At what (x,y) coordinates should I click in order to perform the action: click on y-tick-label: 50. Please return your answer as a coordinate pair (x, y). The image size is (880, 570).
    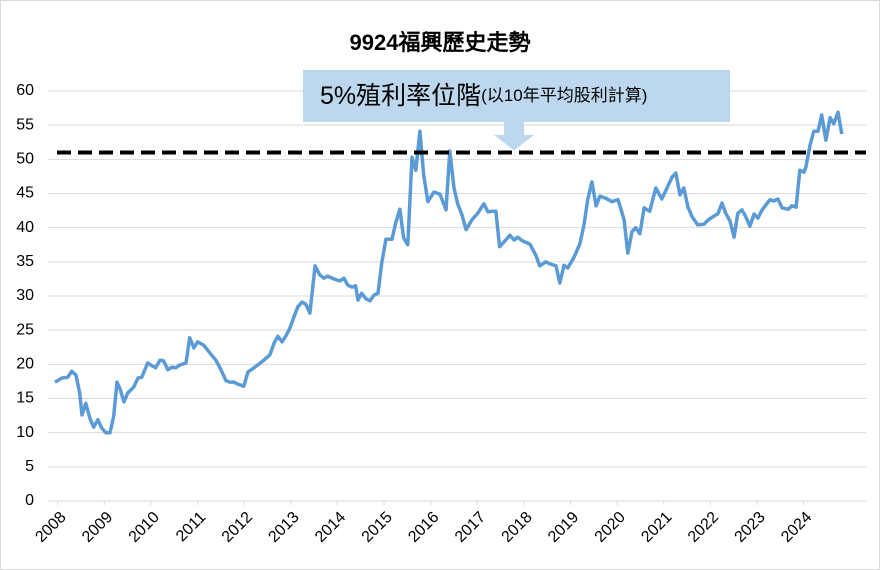
    Looking at the image, I should click on (25, 159).